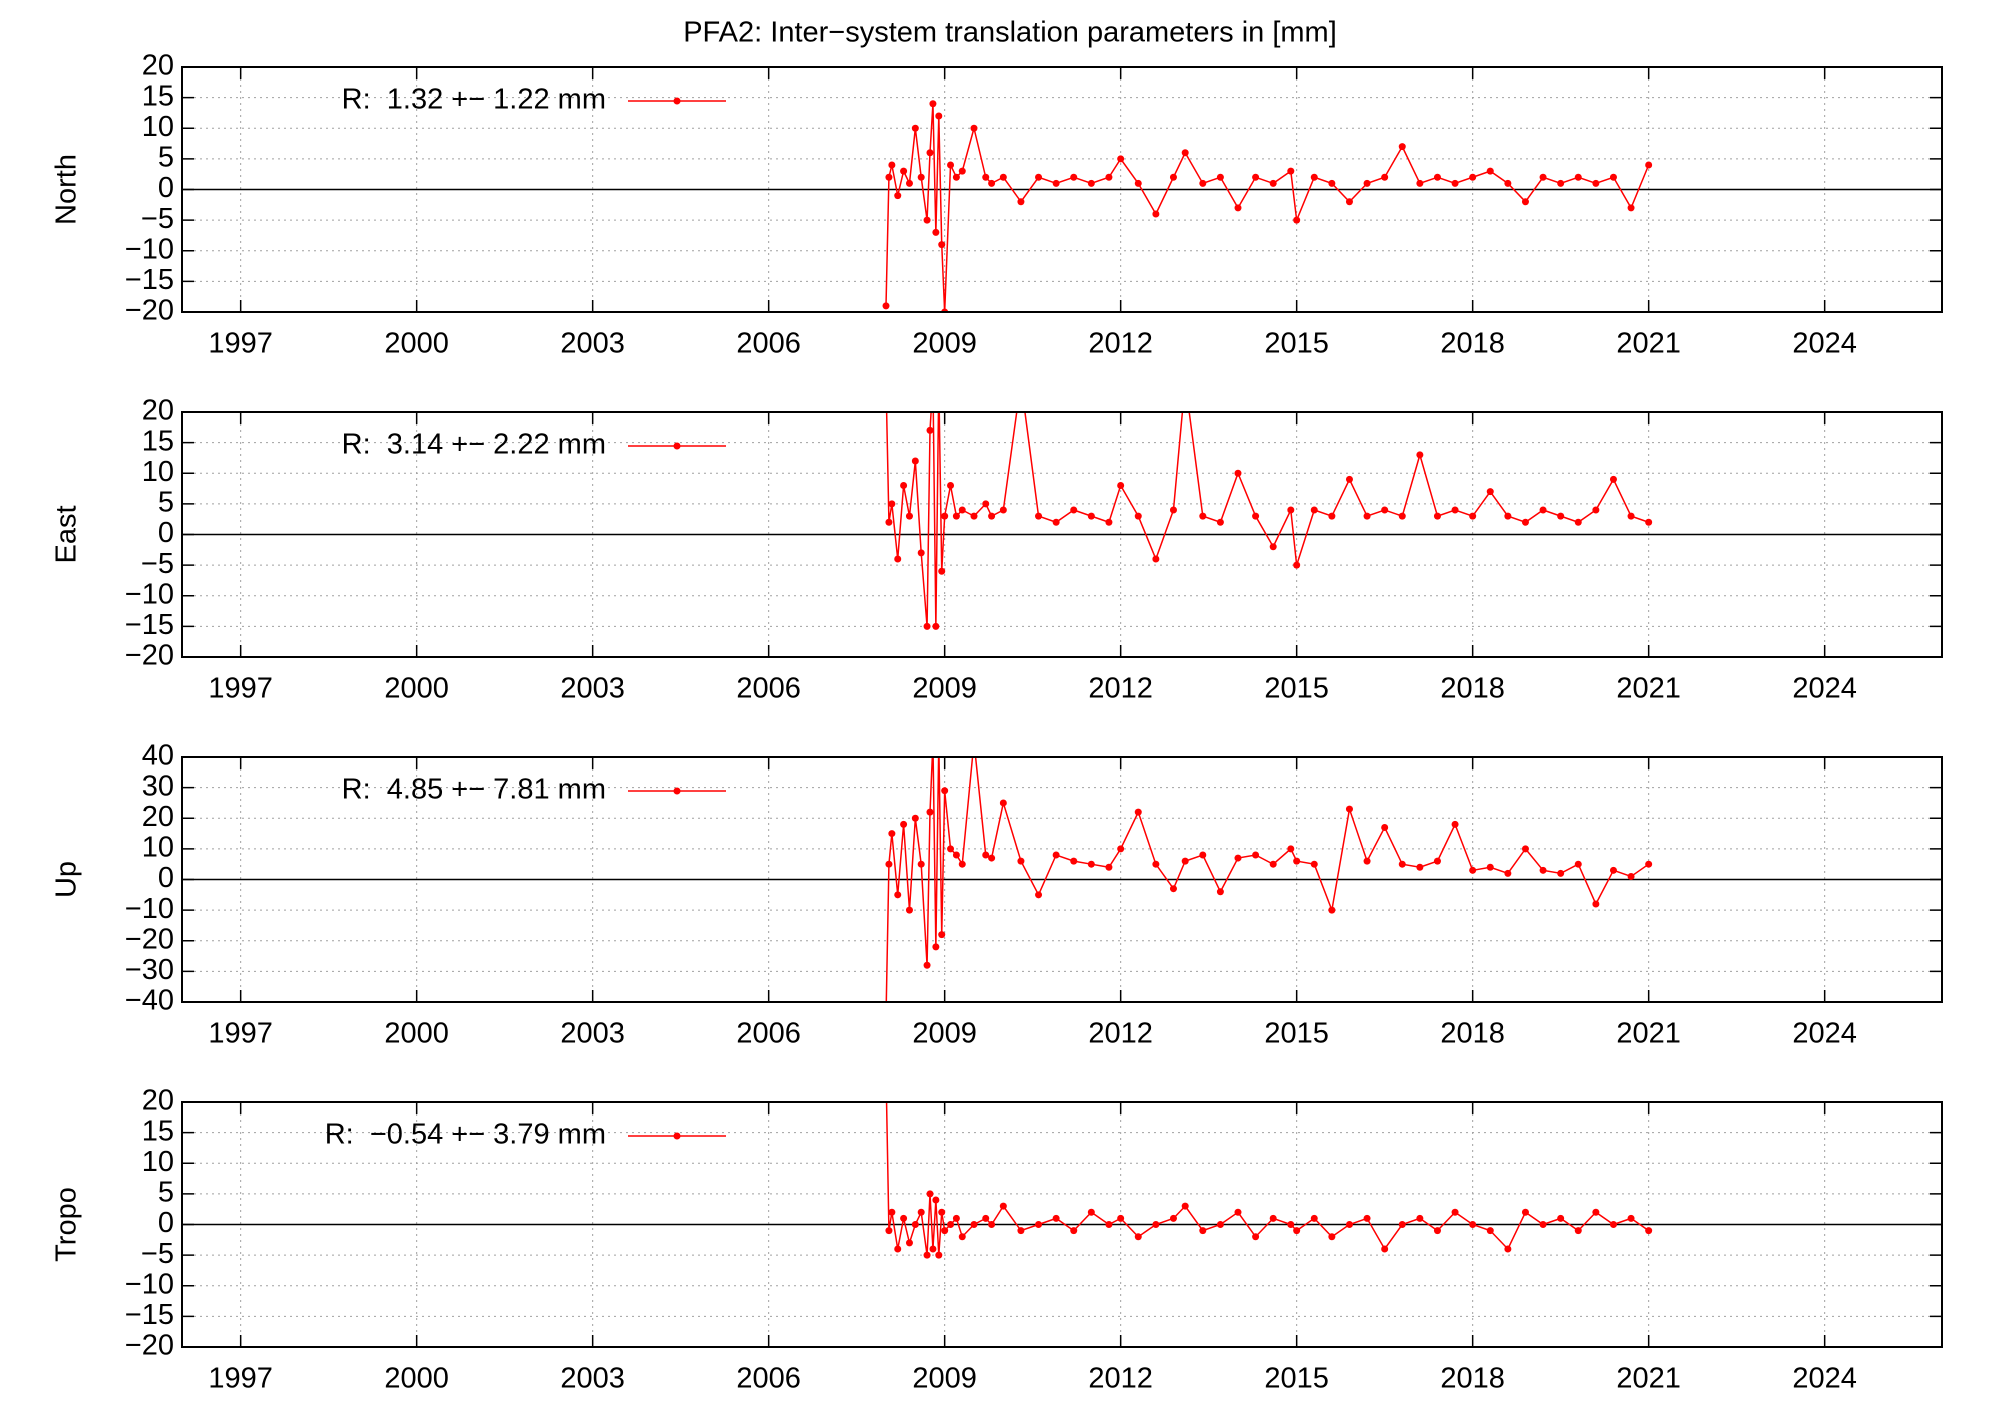 The image size is (2000, 1405). I want to click on x-tick-label: 2018, so click(1472, 1034).